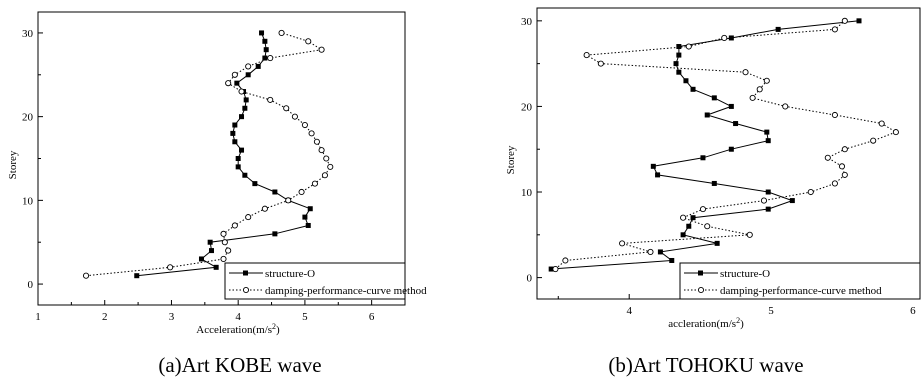  I want to click on y-tick-label: 20, so click(28, 118).